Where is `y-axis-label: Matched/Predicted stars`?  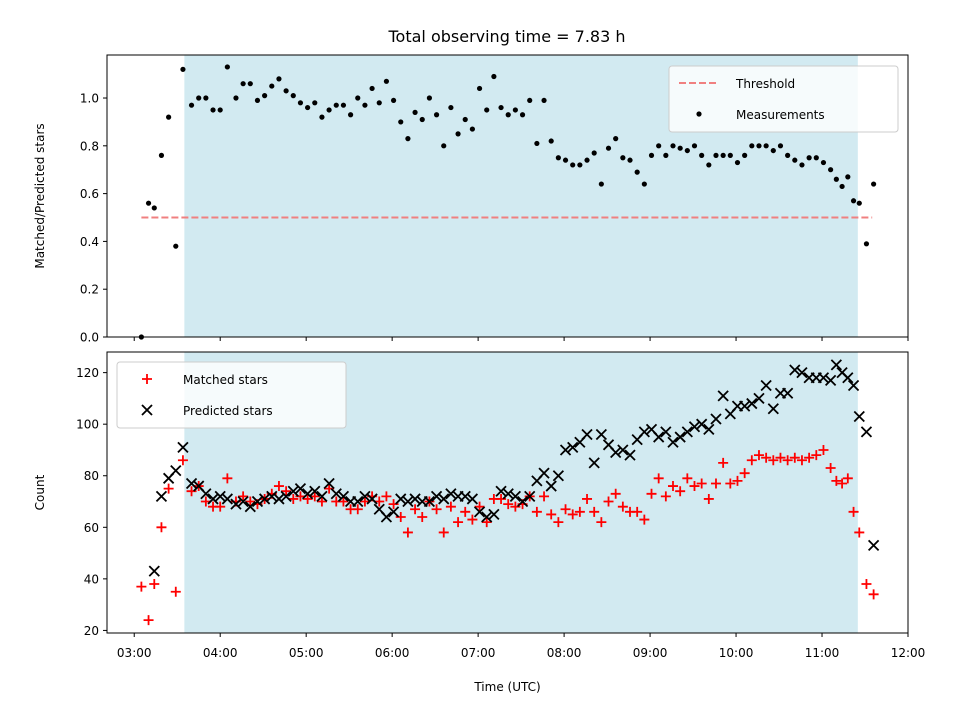
y-axis-label: Matched/Predicted stars is located at coordinates (40, 195).